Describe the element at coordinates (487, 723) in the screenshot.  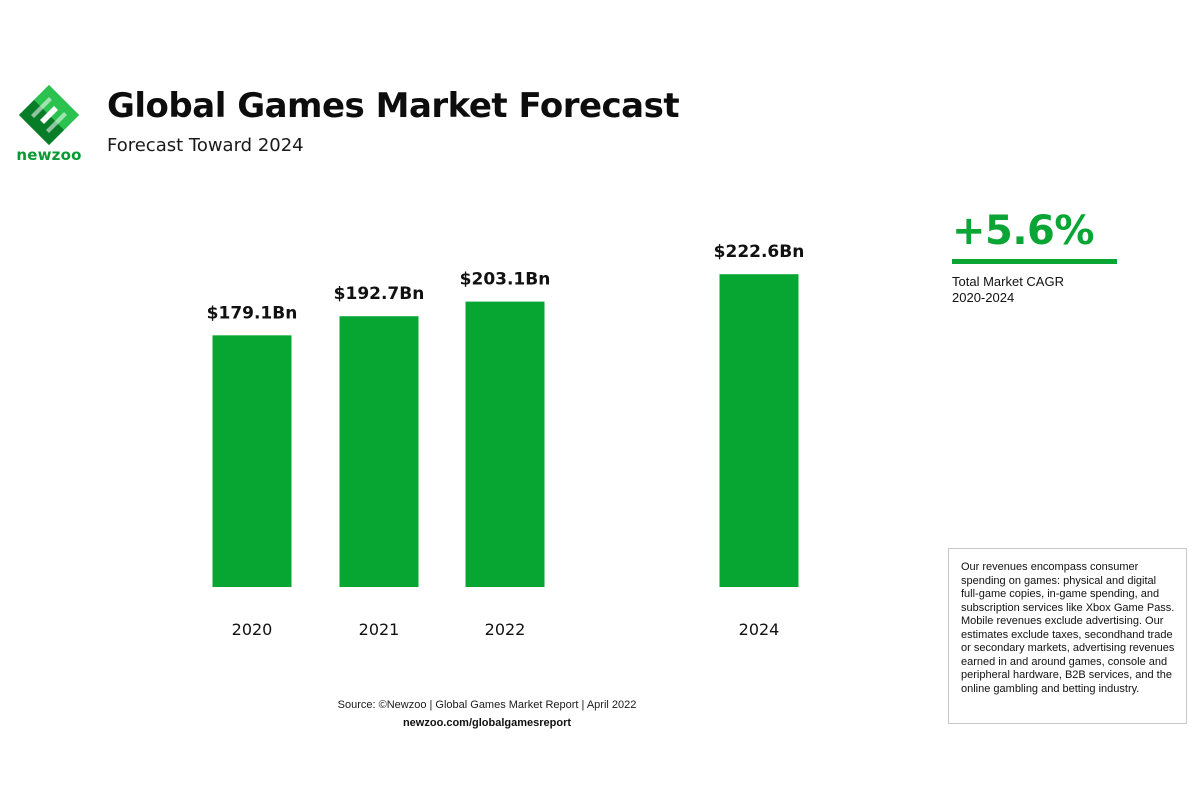
I see `report-link: newzoo.com/globalgamesreport` at that location.